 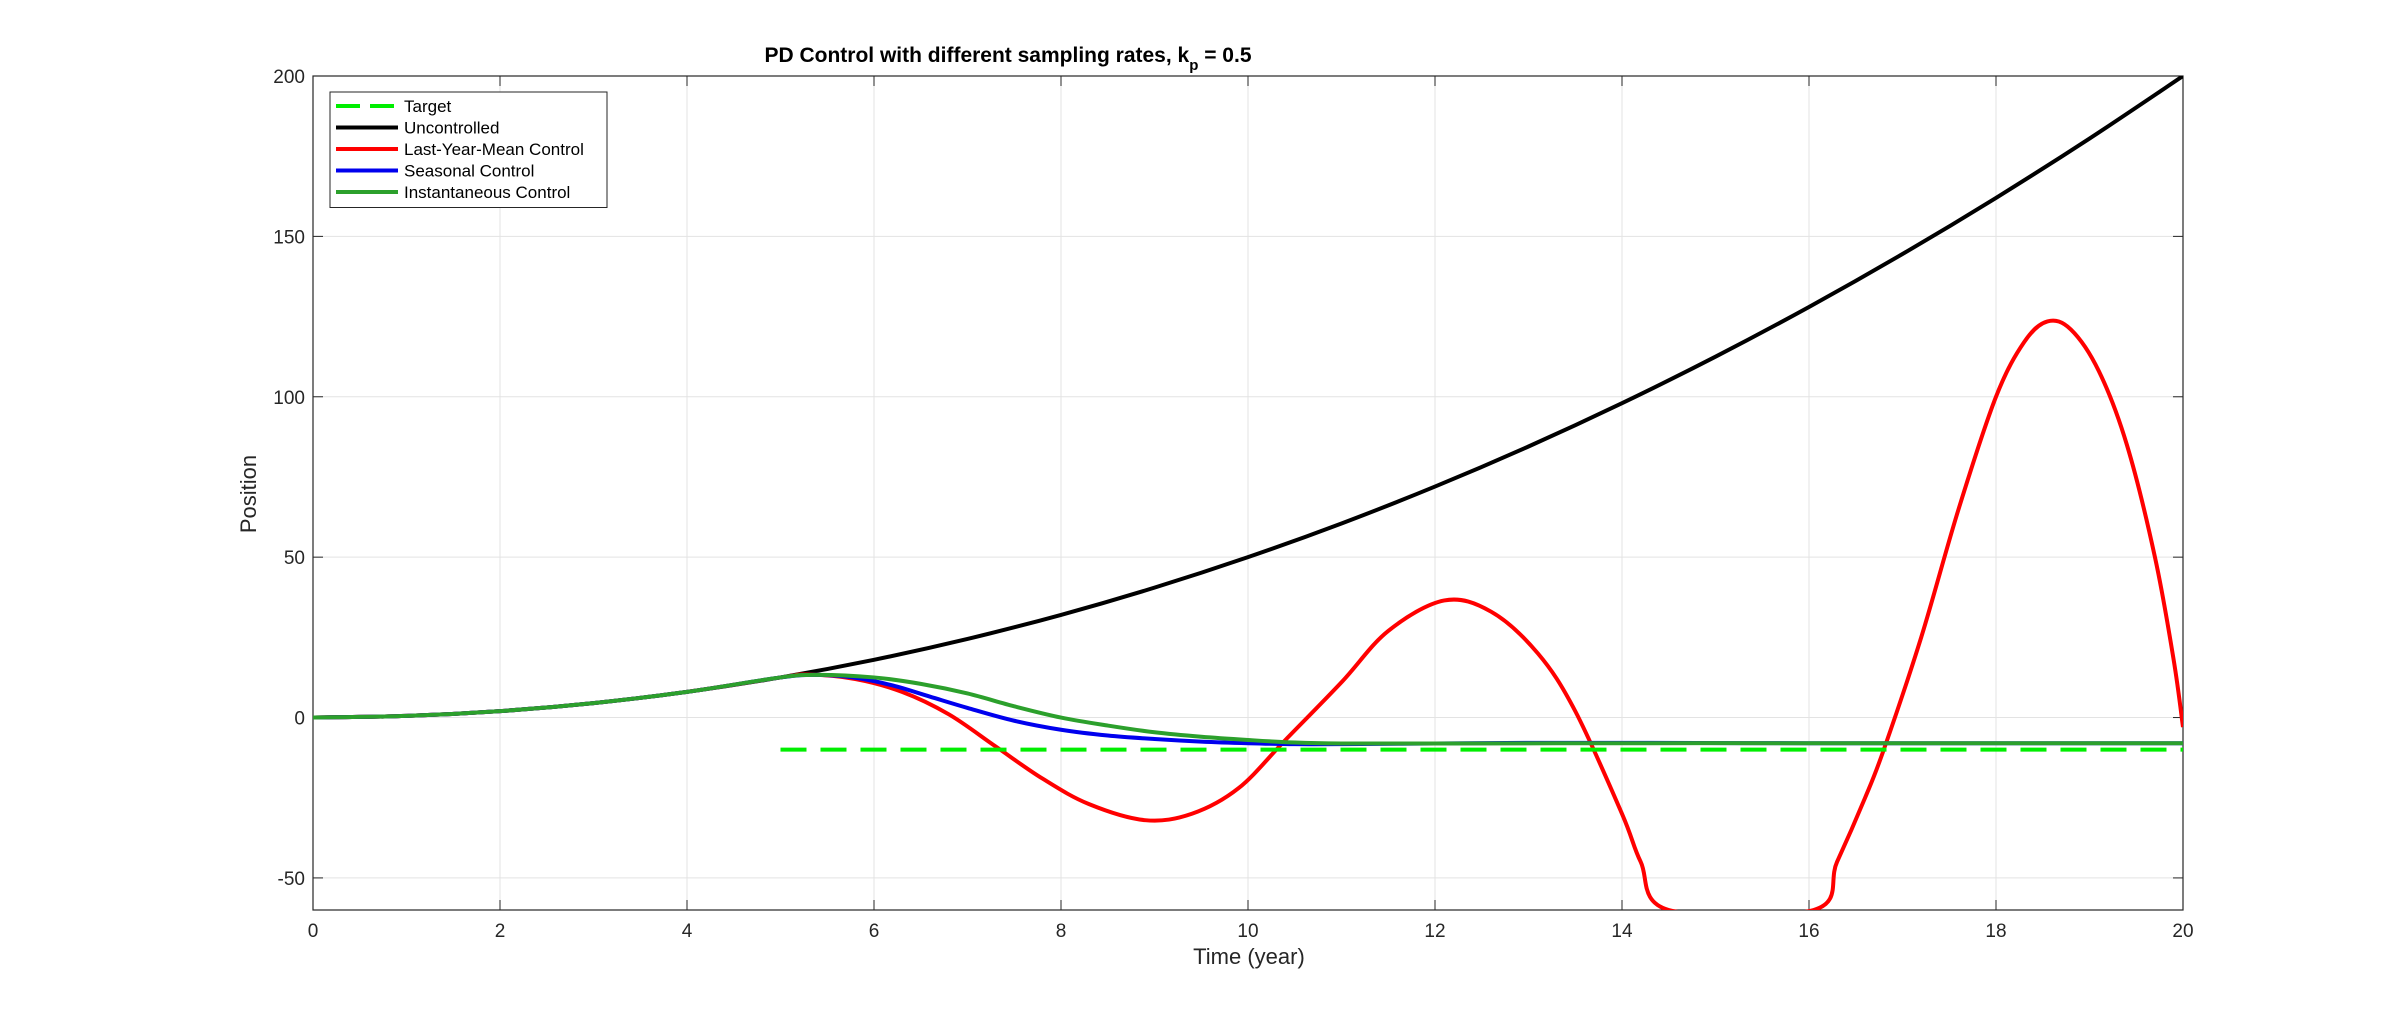 I want to click on legend-item-target: Target, so click(x=394, y=106).